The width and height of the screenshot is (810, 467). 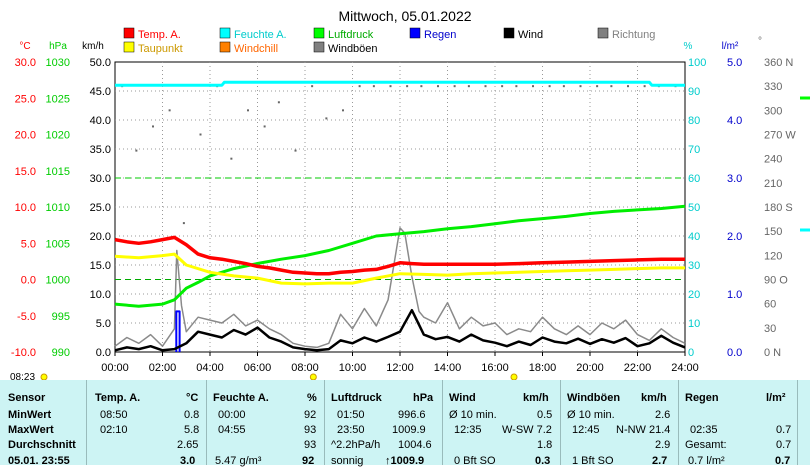 I want to click on axis-tick-pct: 60, so click(x=694, y=179).